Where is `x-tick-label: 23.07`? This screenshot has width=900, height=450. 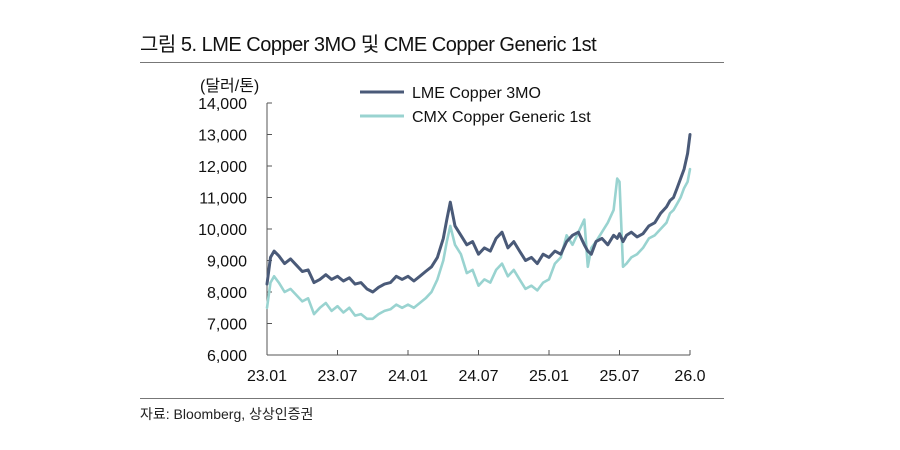 x-tick-label: 23.07 is located at coordinates (337, 376).